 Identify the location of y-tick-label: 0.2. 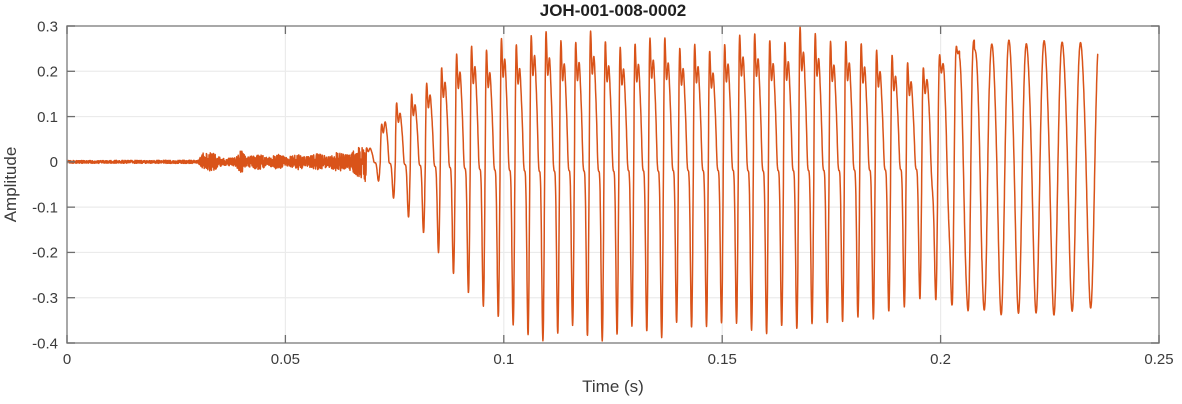
(47, 72).